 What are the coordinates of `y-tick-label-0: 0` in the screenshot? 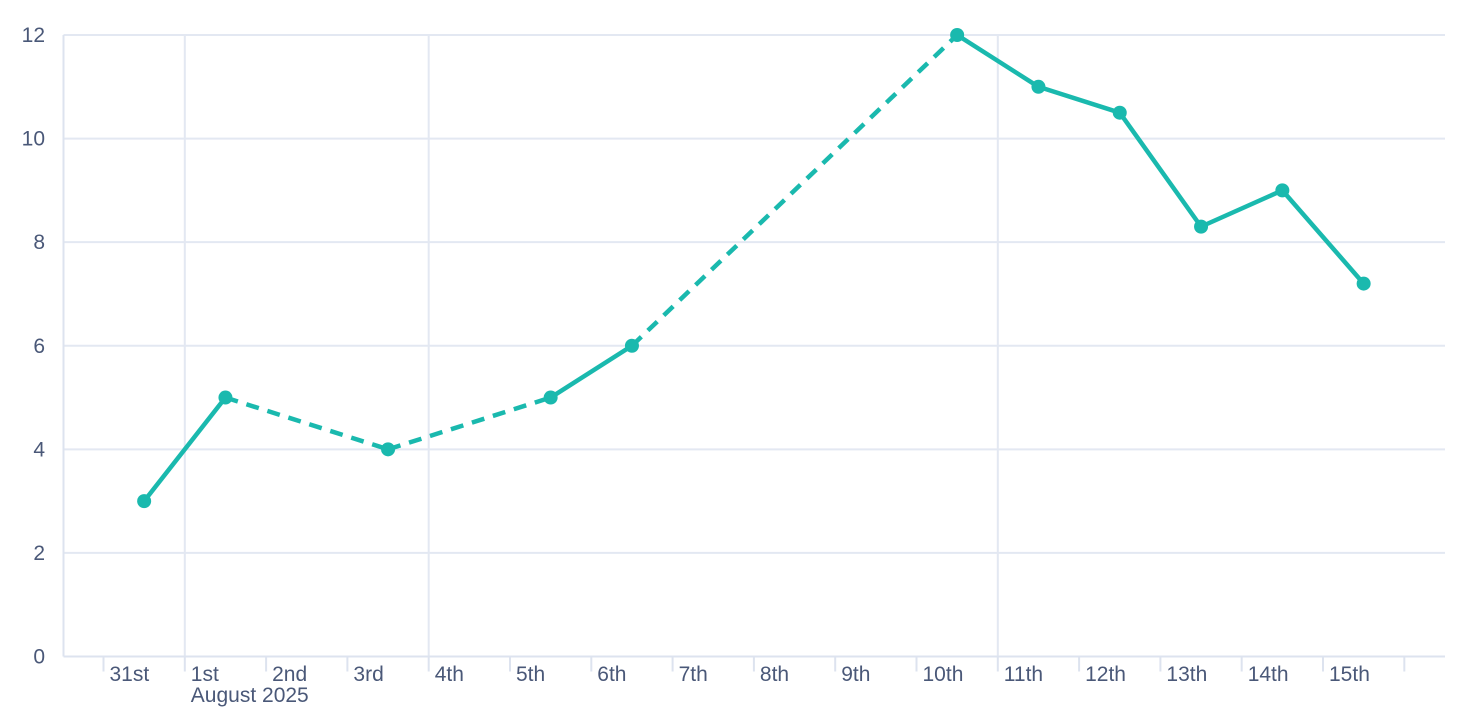 It's located at (39, 657).